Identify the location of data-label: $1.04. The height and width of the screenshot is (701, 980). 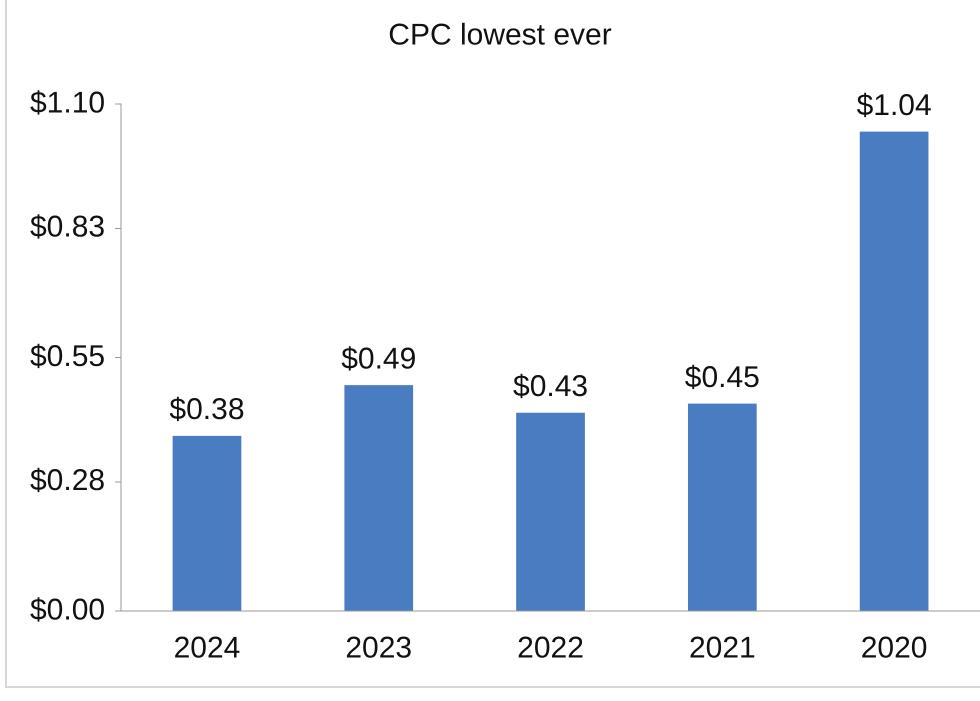
(894, 105).